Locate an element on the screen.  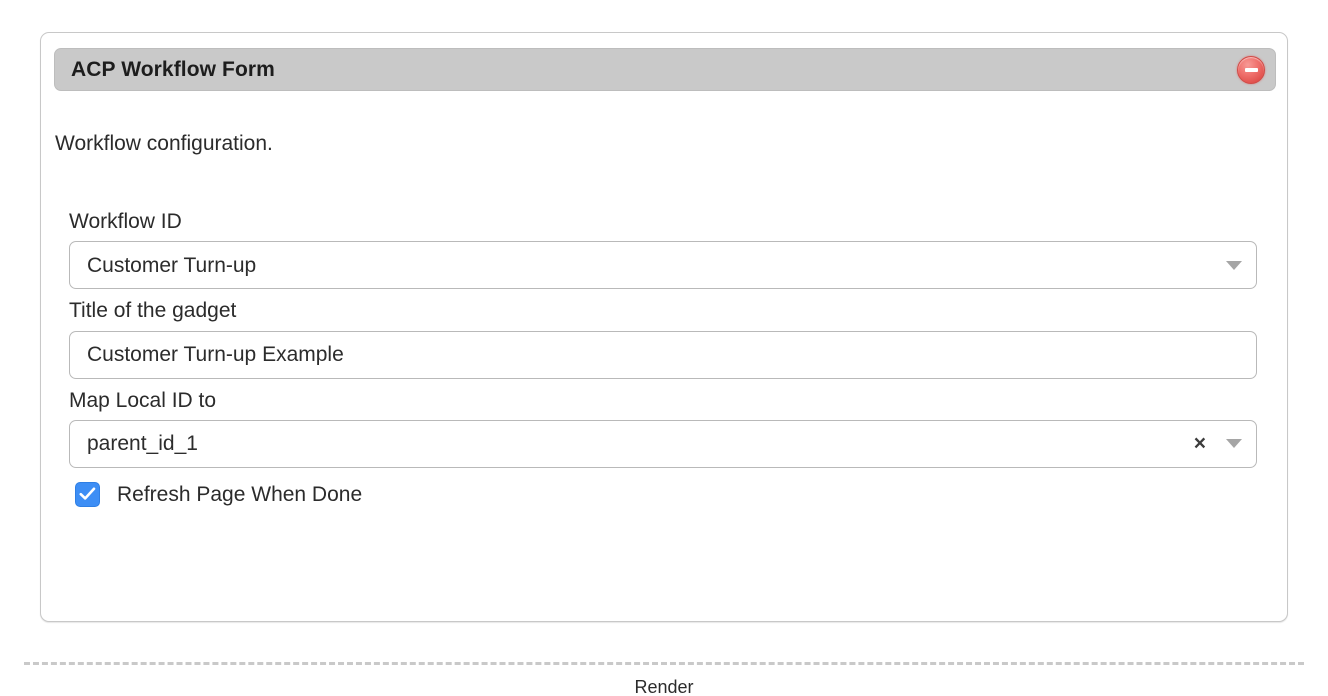
field-workflow-id: Workflow ID Customer Turn-up is located at coordinates (666, 249).